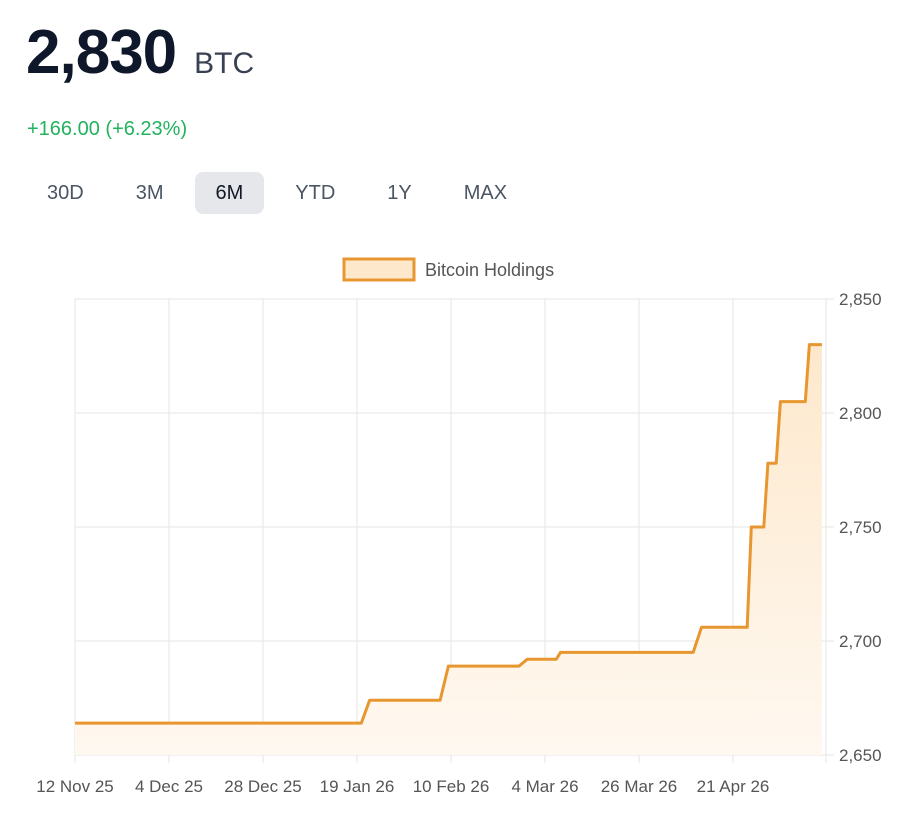 The width and height of the screenshot is (924, 826). What do you see at coordinates (485, 192) in the screenshot?
I see `range-button-max: MAX` at bounding box center [485, 192].